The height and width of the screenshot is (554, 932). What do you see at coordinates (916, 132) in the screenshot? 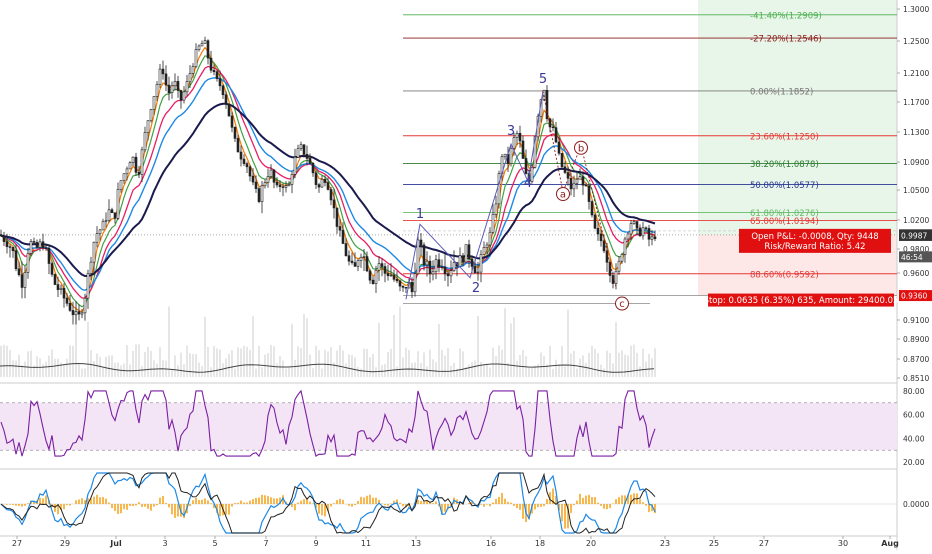
I see `price-axis-tick-label: 1.1300` at bounding box center [916, 132].